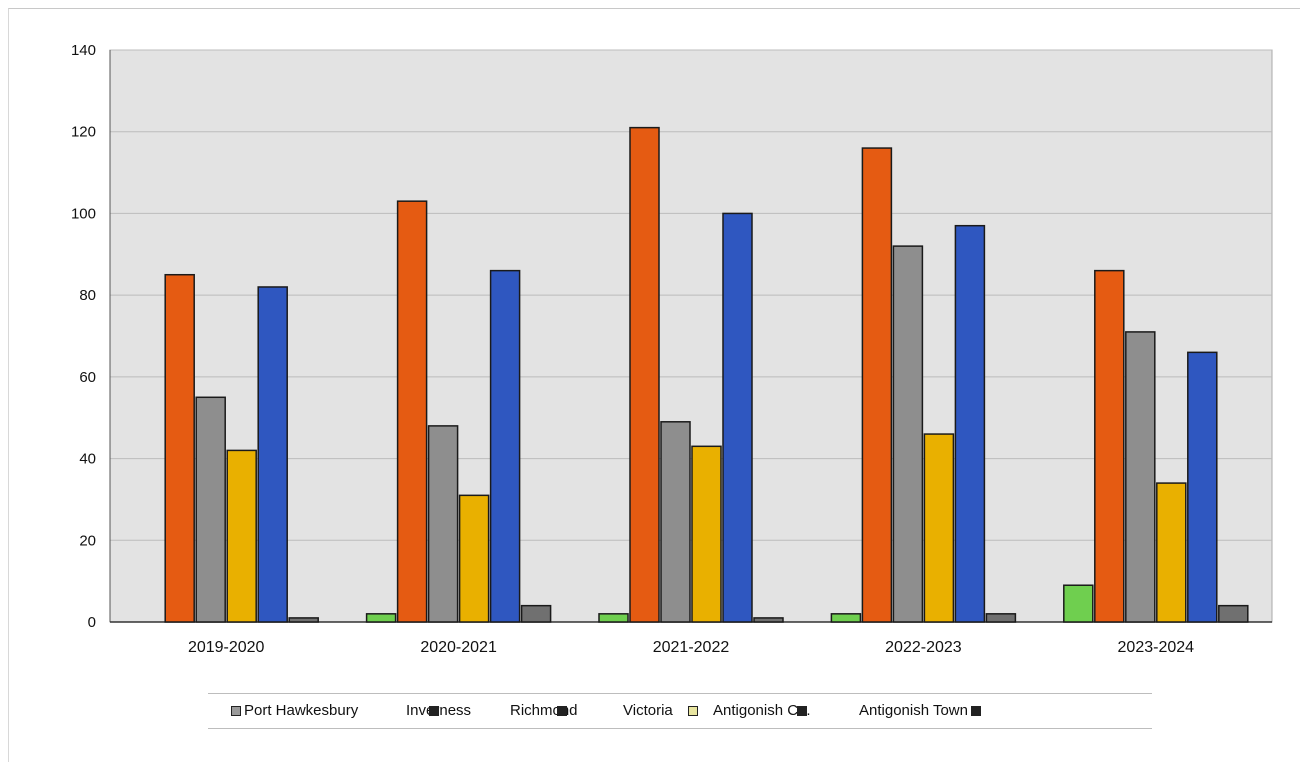 The height and width of the screenshot is (770, 1308). Describe the element at coordinates (1001, 618) in the screenshot. I see `bar-antigonish-town-2022-2023` at that location.